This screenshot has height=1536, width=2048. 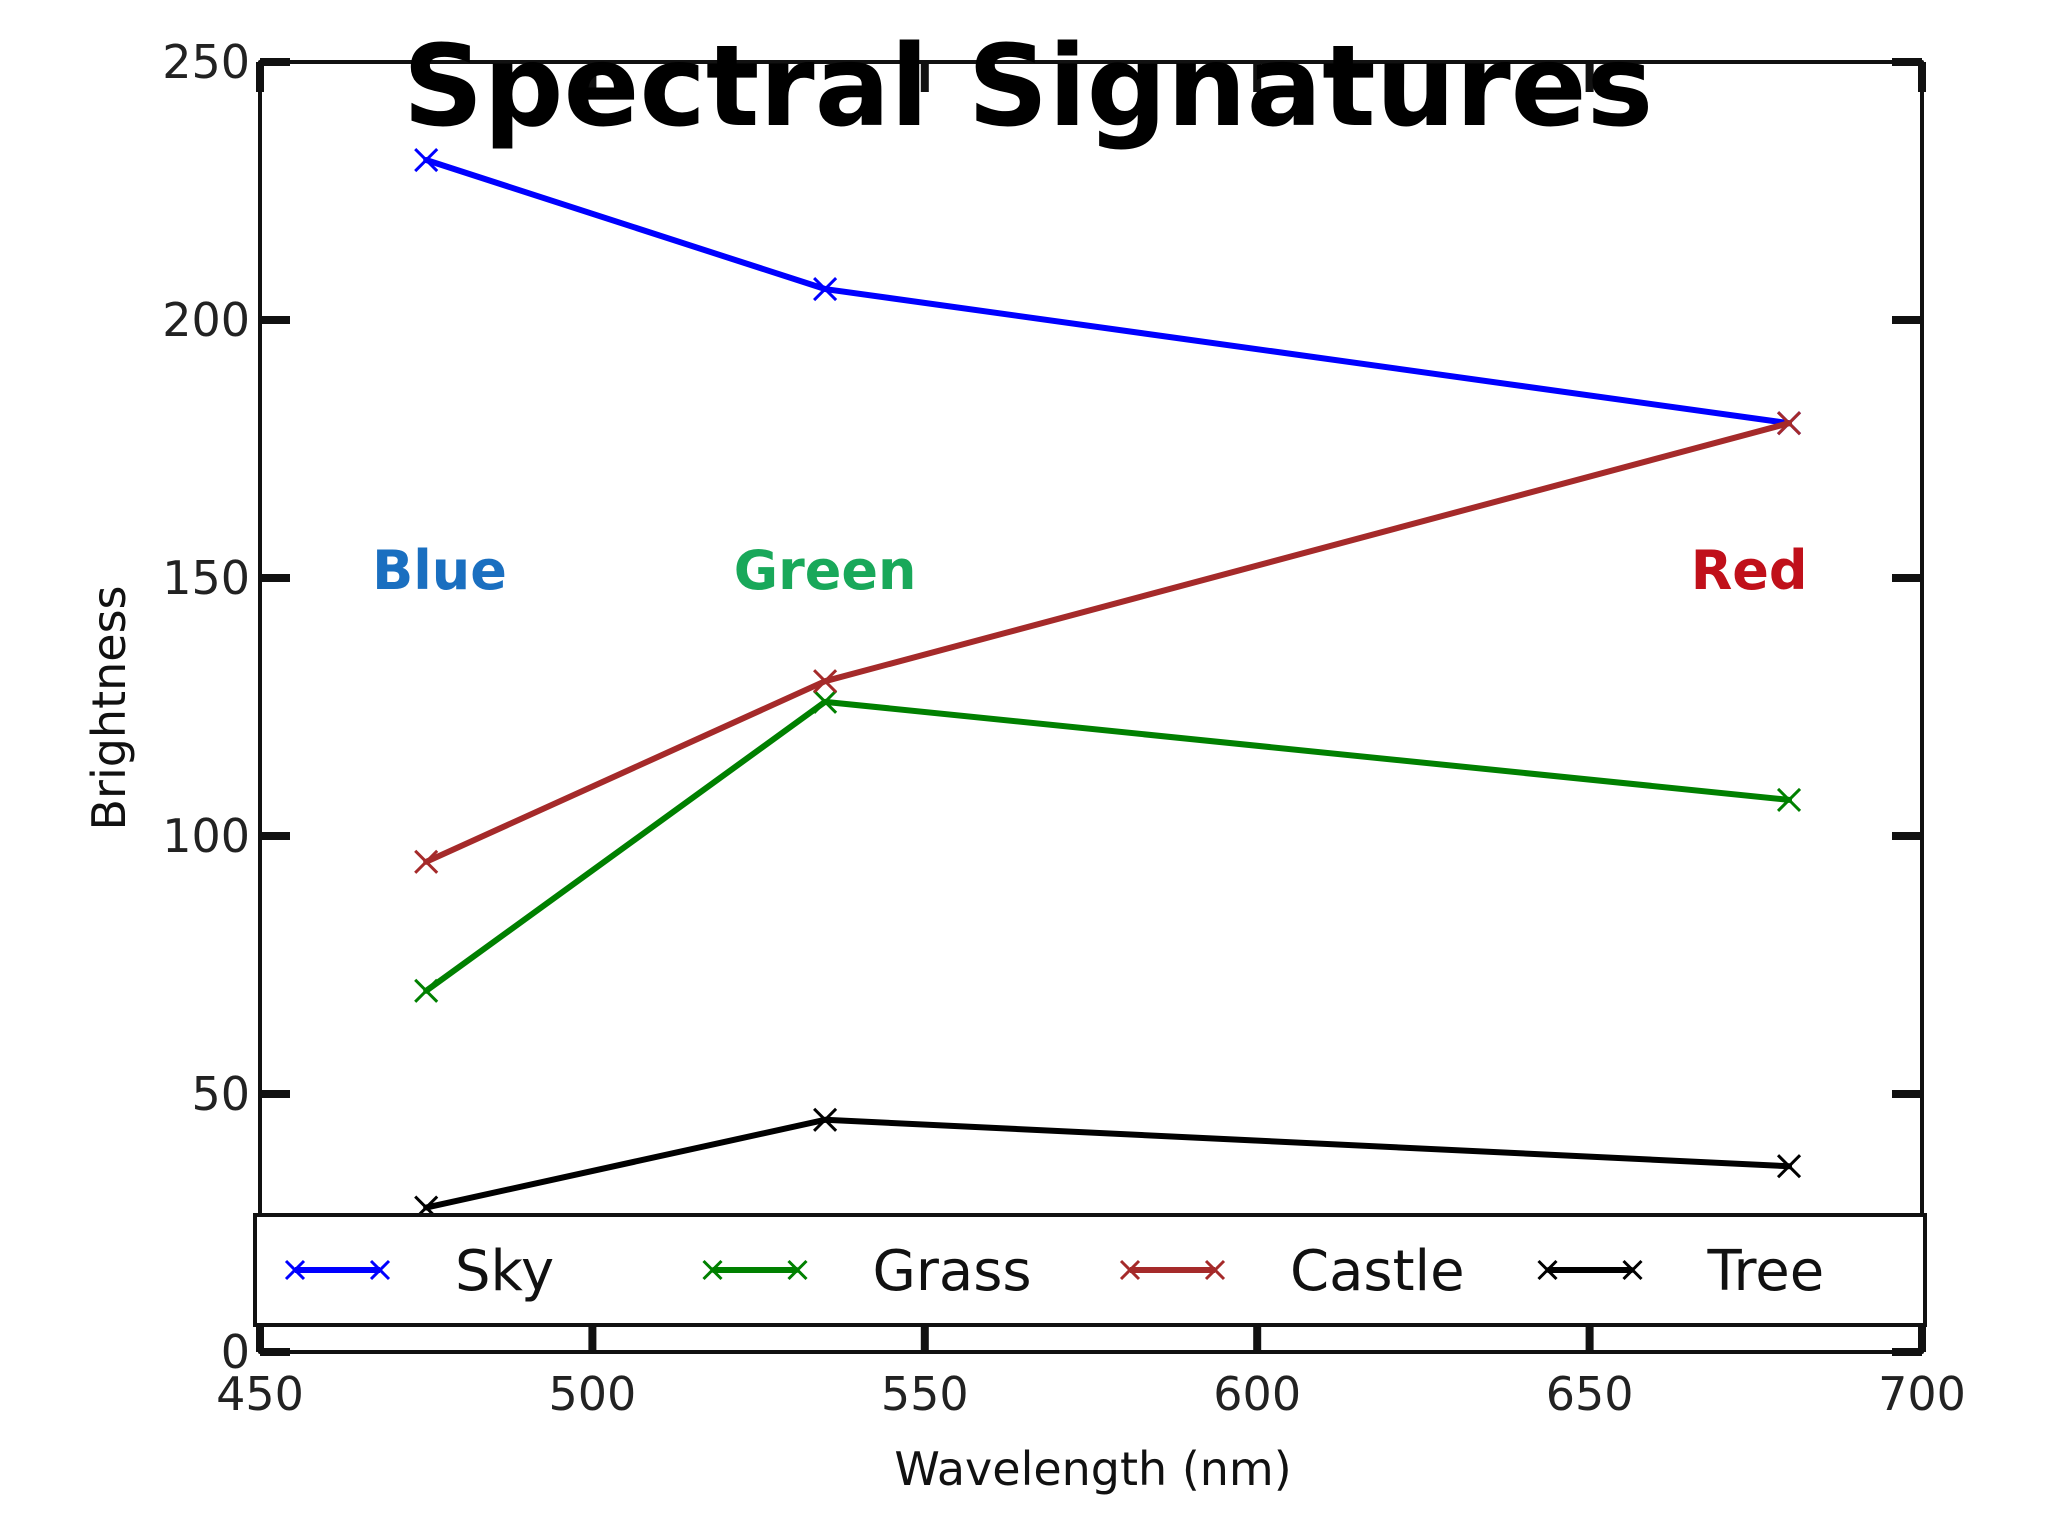 I want to click on x-tick-label: 650, so click(x=1590, y=1394).